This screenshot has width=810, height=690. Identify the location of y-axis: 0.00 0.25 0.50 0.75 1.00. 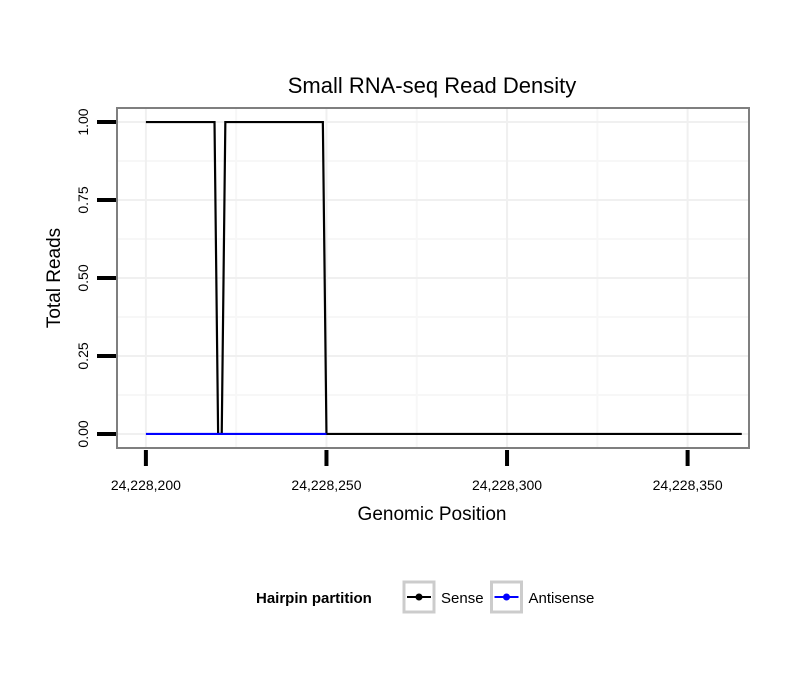
(95, 278).